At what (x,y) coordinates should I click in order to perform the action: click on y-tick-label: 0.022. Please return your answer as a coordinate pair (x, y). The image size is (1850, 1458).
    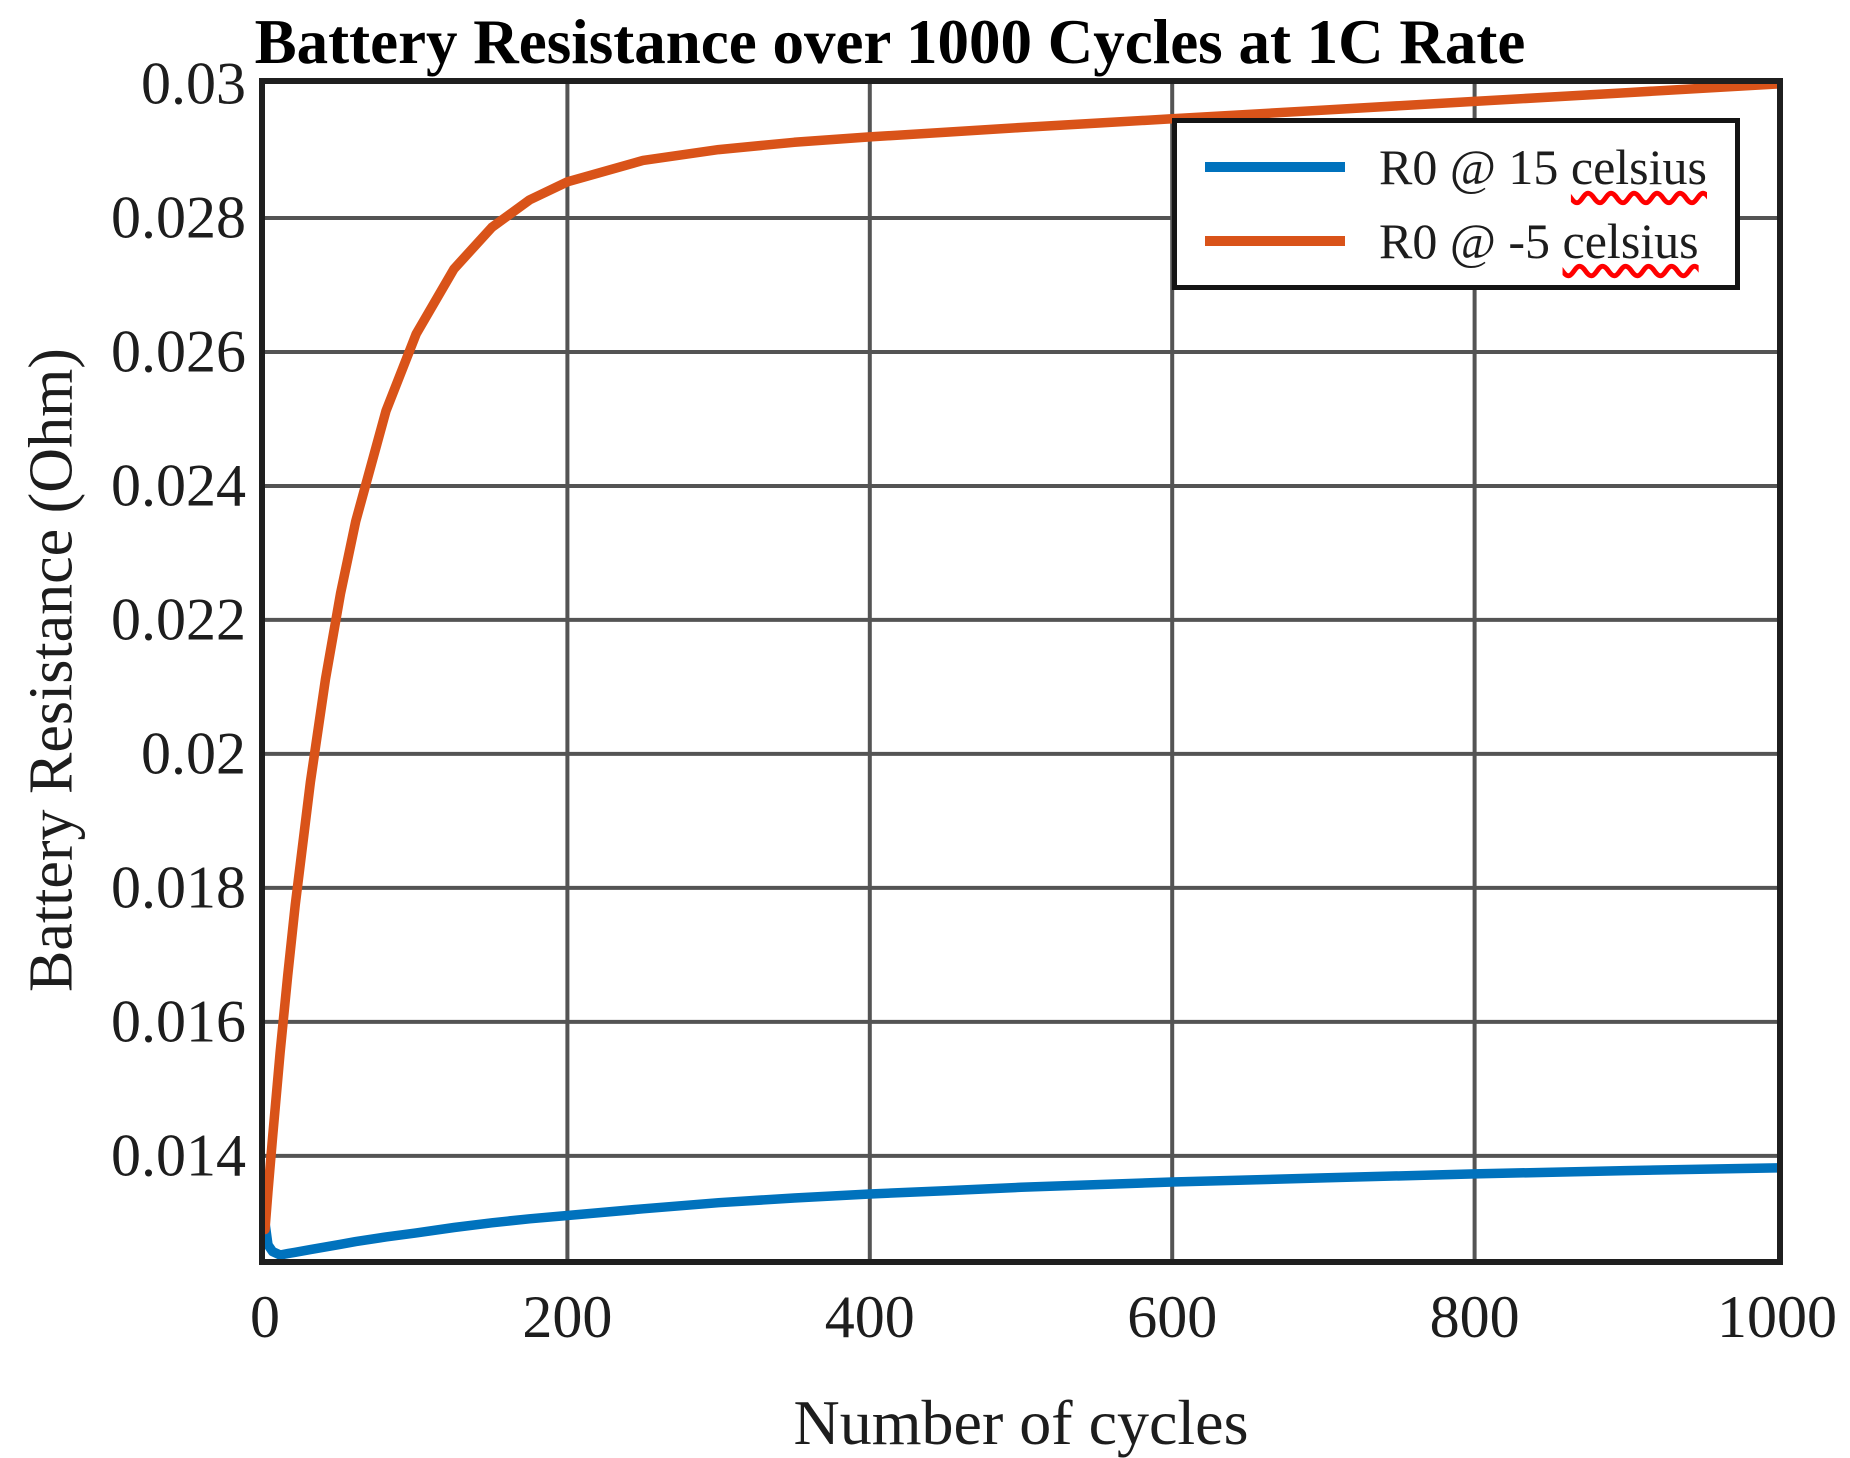
    Looking at the image, I should click on (178, 619).